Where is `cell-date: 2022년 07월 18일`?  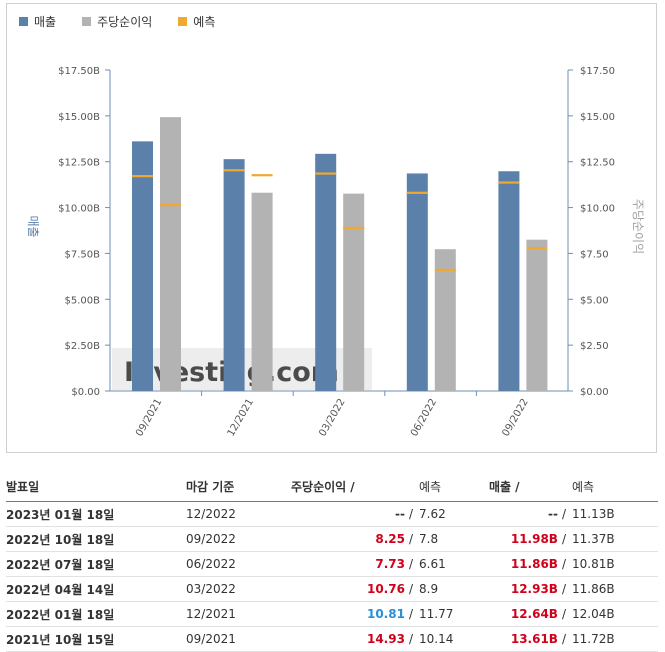
cell-date: 2022년 07월 18일 is located at coordinates (96, 564).